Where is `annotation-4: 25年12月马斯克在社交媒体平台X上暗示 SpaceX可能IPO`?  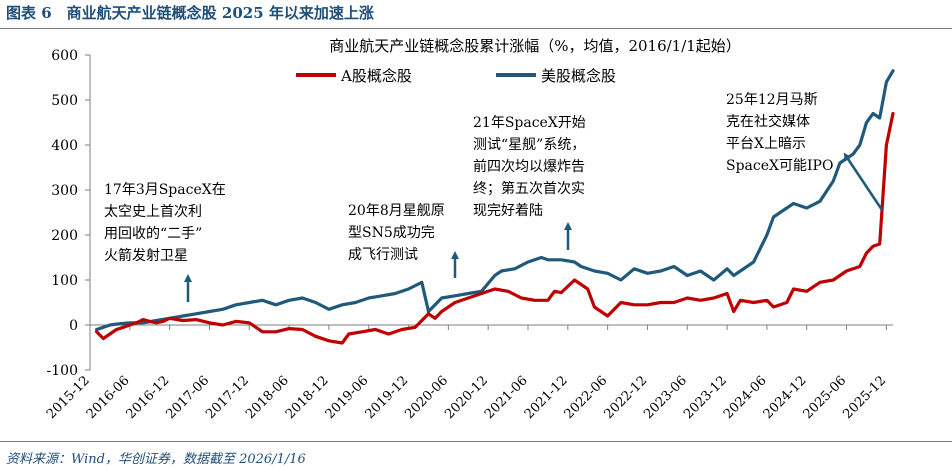 annotation-4: 25年12月马斯克在社交媒体平台X上暗示 SpaceX可能IPO is located at coordinates (805, 151).